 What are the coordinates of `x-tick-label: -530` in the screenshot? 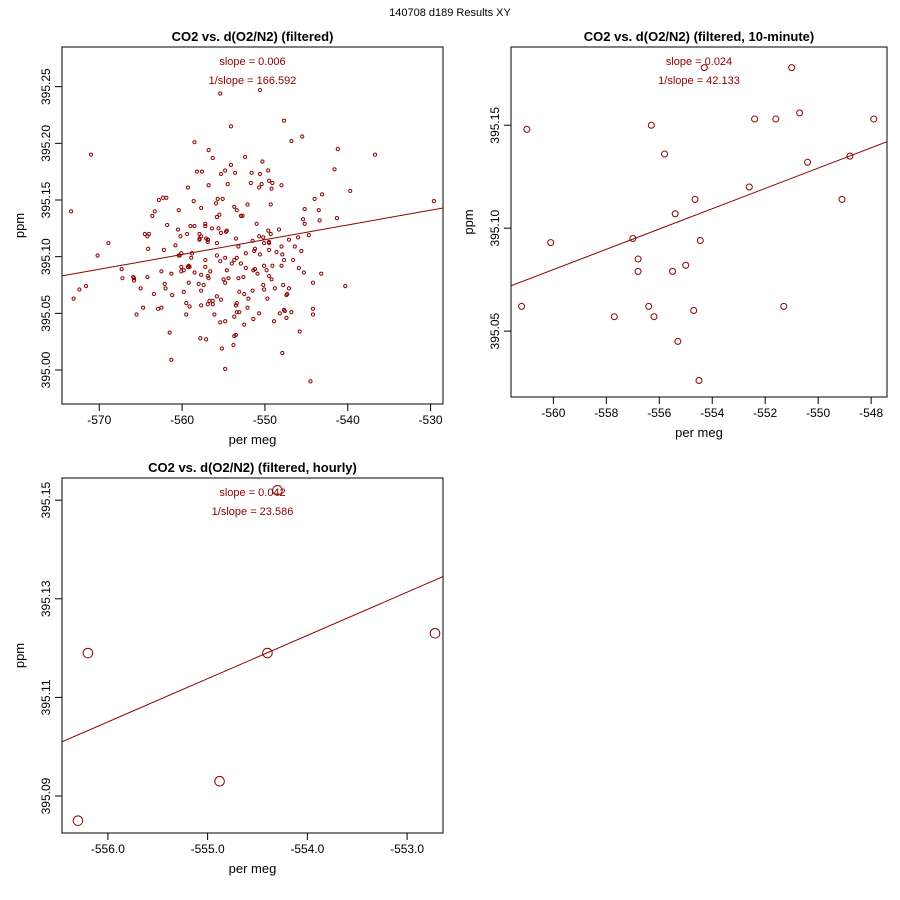 It's located at (431, 420).